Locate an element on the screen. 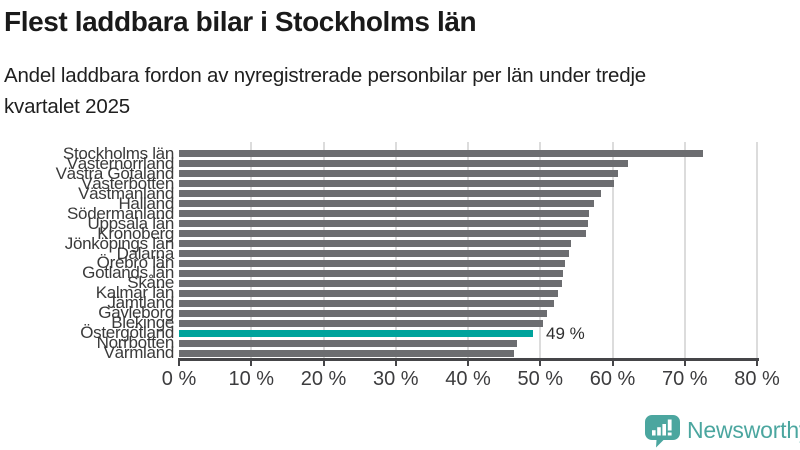 Image resolution: width=800 pixels, height=450 pixels. logo-bar-large is located at coordinates (664, 430).